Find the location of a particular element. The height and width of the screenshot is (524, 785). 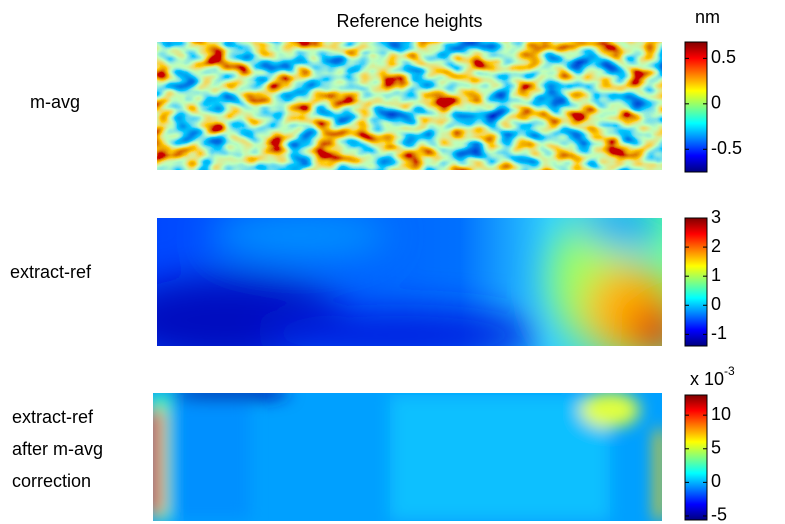

colorbar-label-text: x 10 is located at coordinates (707, 379).